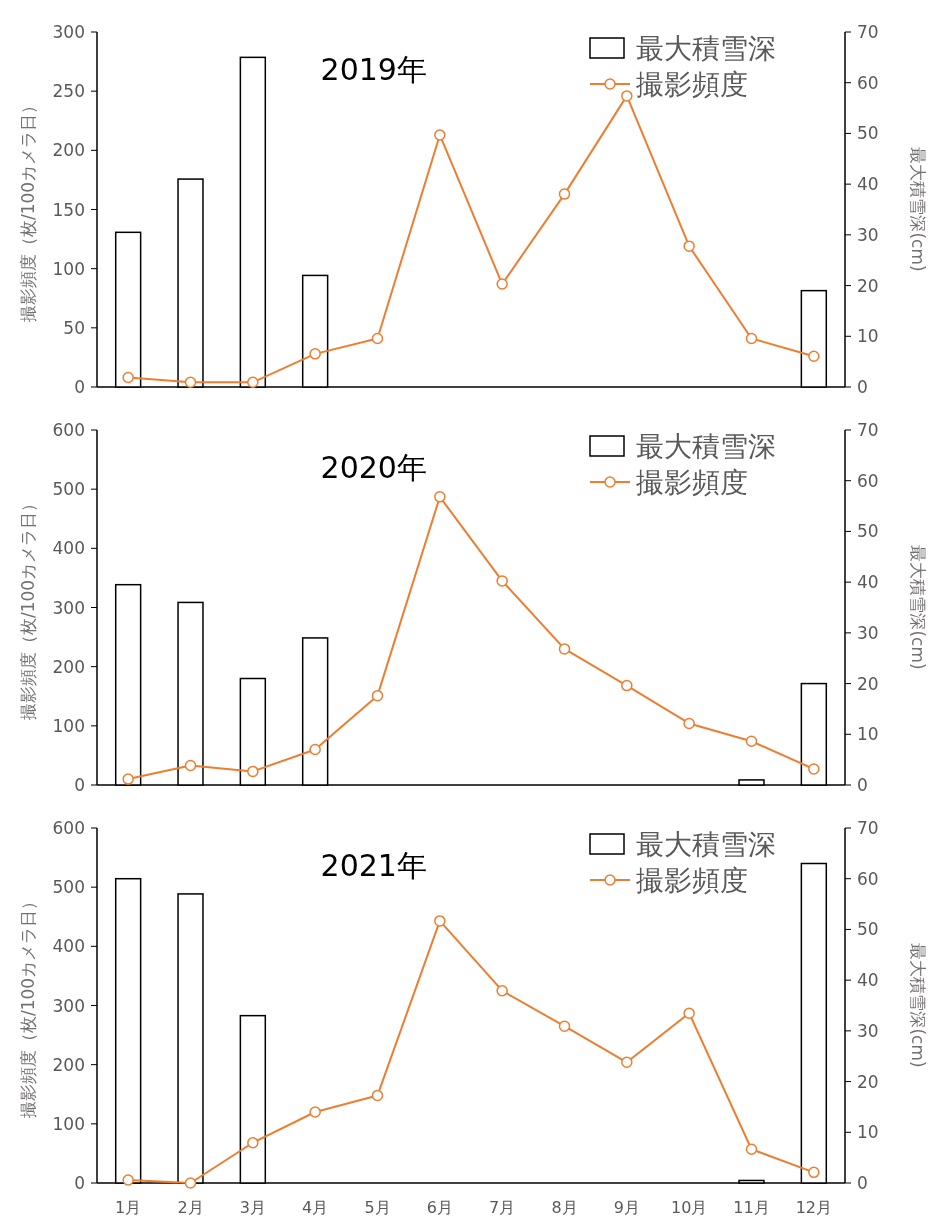 Image resolution: width=934 pixels, height=1228 pixels. What do you see at coordinates (373, 69) in the screenshot?
I see `text: 2019年` at bounding box center [373, 69].